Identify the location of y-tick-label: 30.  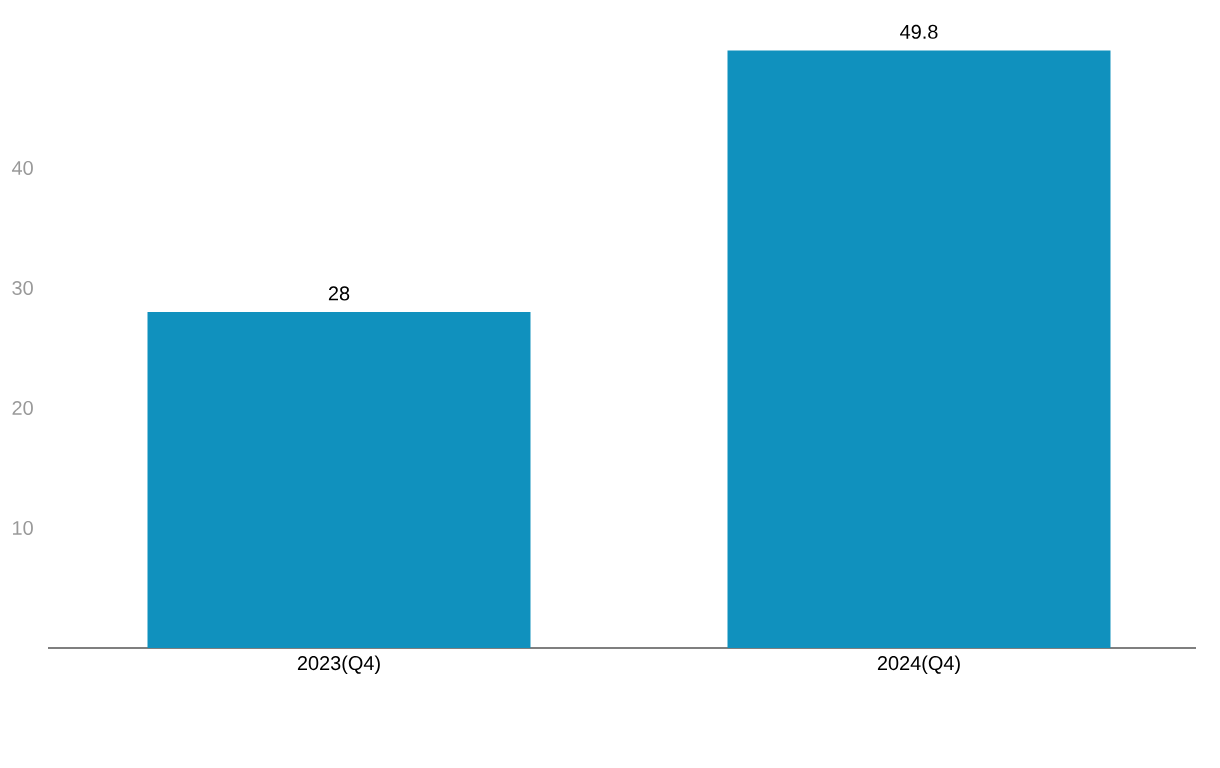
(22, 288).